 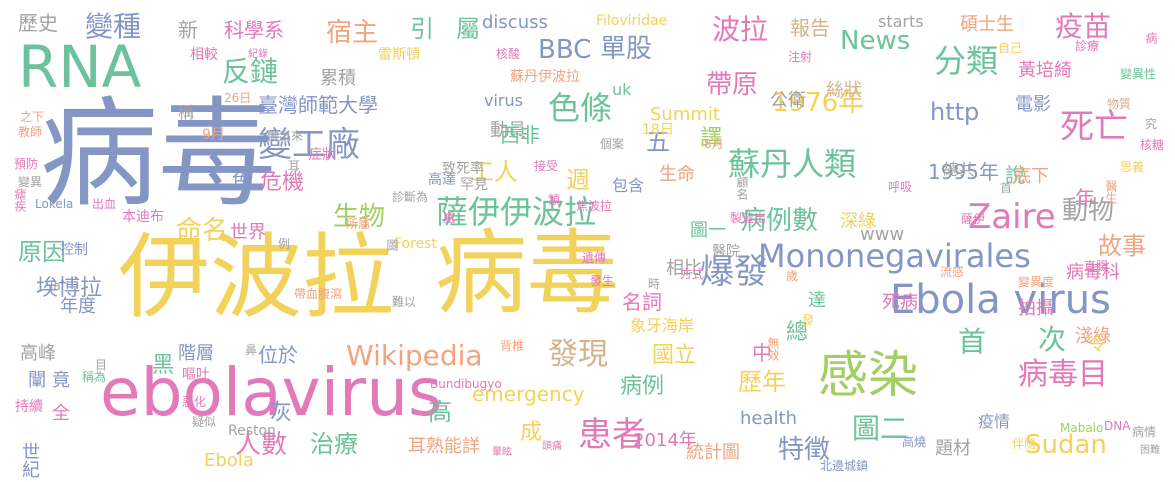 I want to click on word-cloud-term: Bundibugyo, so click(x=466, y=384).